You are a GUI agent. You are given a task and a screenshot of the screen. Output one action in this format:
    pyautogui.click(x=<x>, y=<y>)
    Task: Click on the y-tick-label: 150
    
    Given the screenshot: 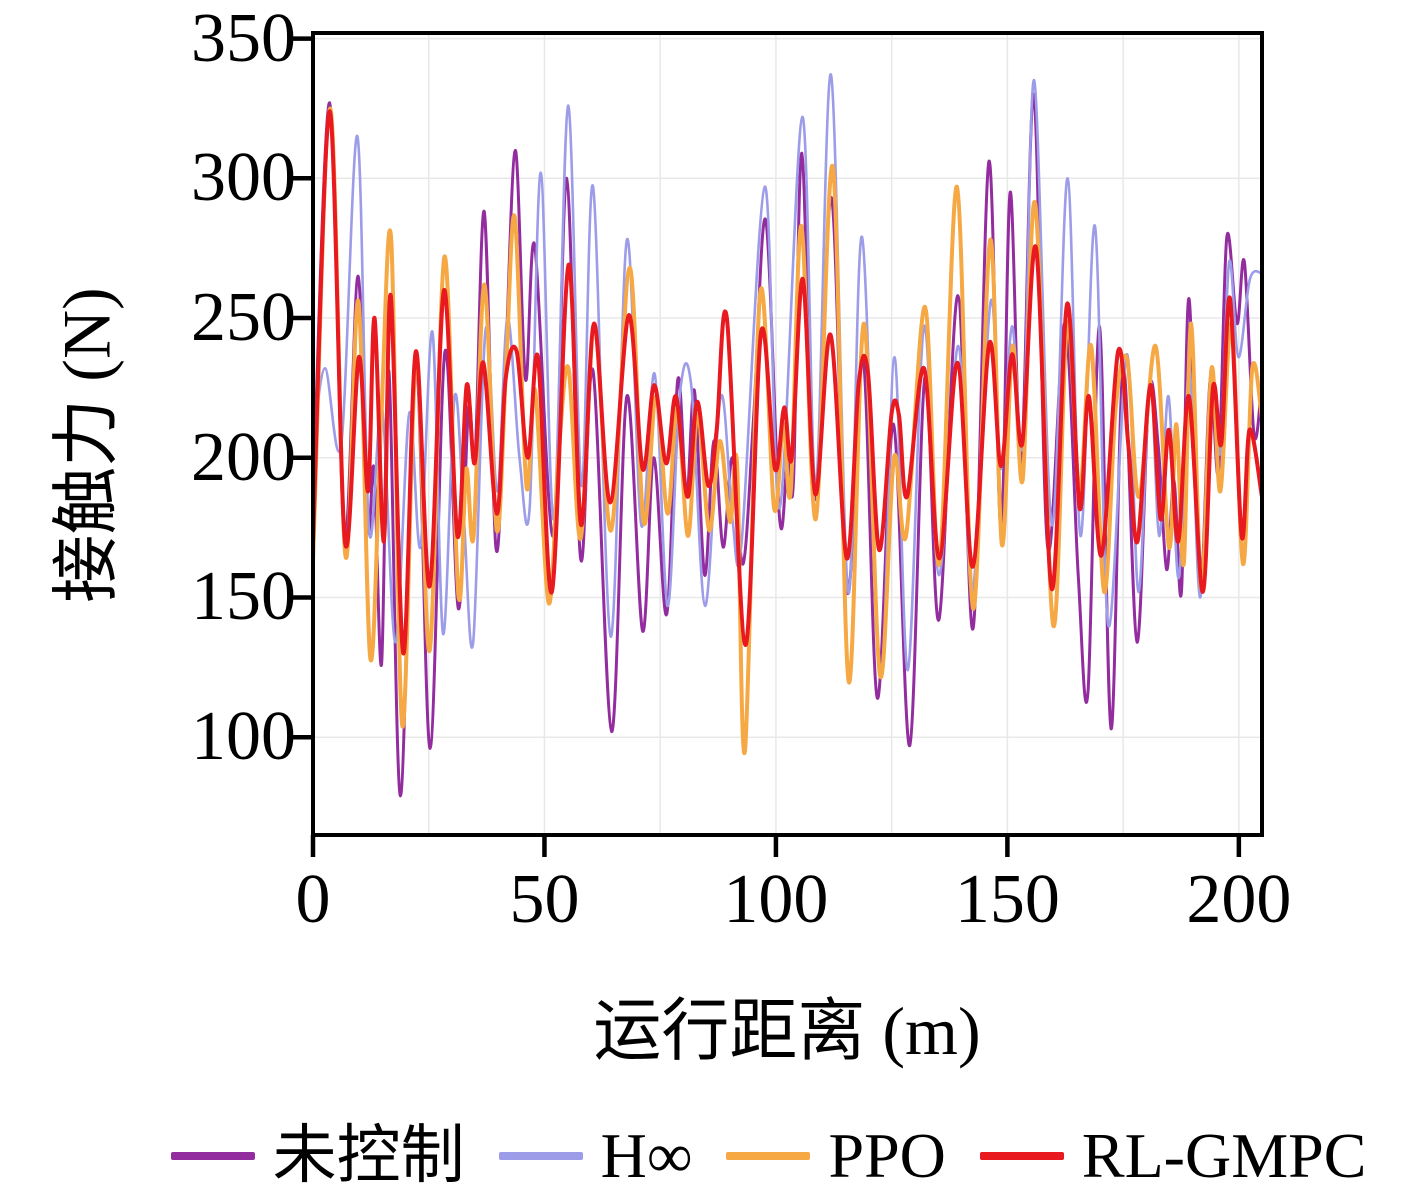 What is the action you would take?
    pyautogui.click(x=243, y=597)
    